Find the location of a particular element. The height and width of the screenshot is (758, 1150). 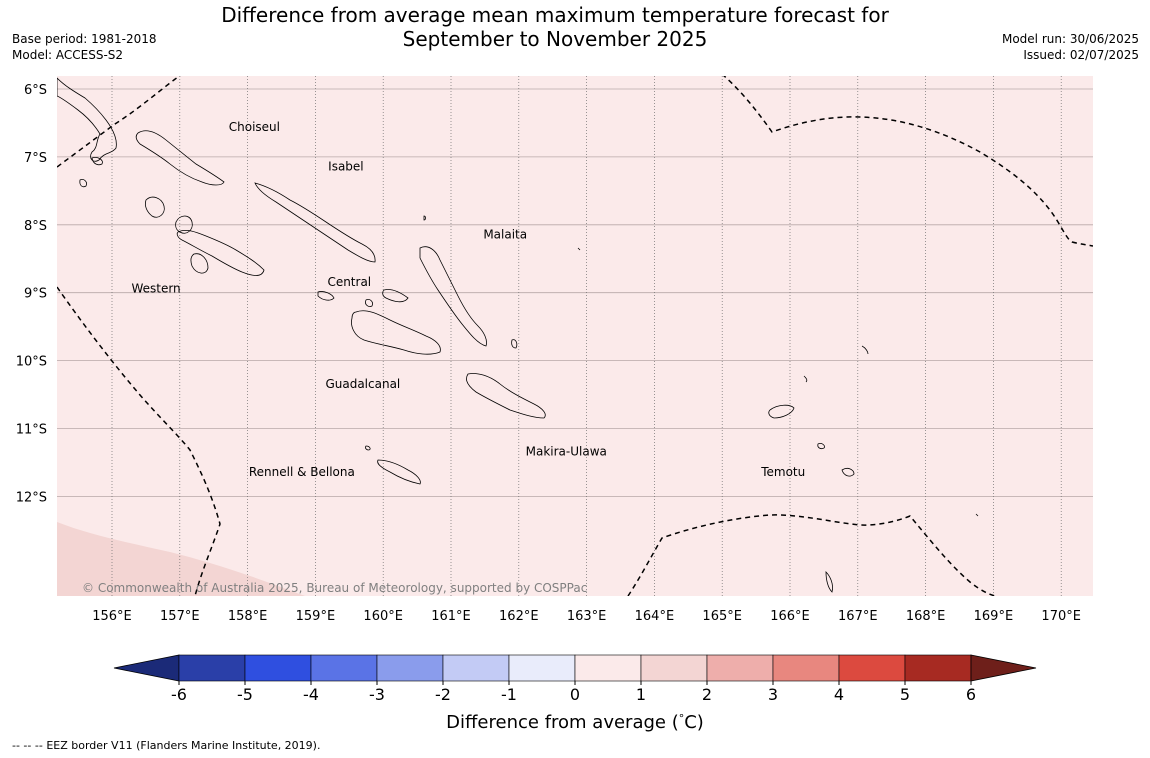

longitude-tick-label: 166°E is located at coordinates (790, 616).